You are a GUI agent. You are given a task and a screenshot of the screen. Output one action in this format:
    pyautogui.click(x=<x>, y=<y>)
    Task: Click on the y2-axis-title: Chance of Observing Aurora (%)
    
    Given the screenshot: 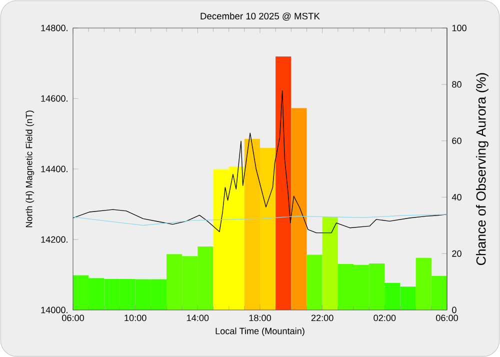 What is the action you would take?
    pyautogui.click(x=482, y=169)
    